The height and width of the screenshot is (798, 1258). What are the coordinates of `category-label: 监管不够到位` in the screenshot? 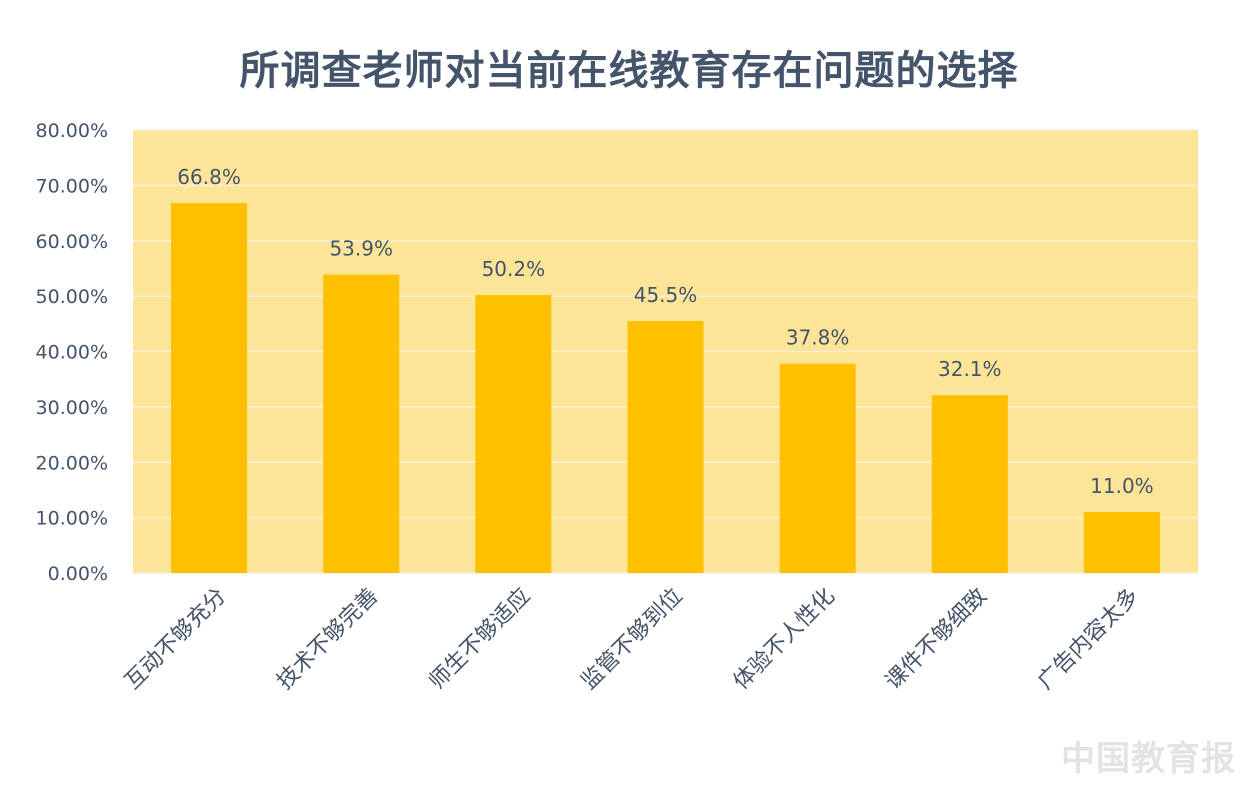 It's located at (632, 639).